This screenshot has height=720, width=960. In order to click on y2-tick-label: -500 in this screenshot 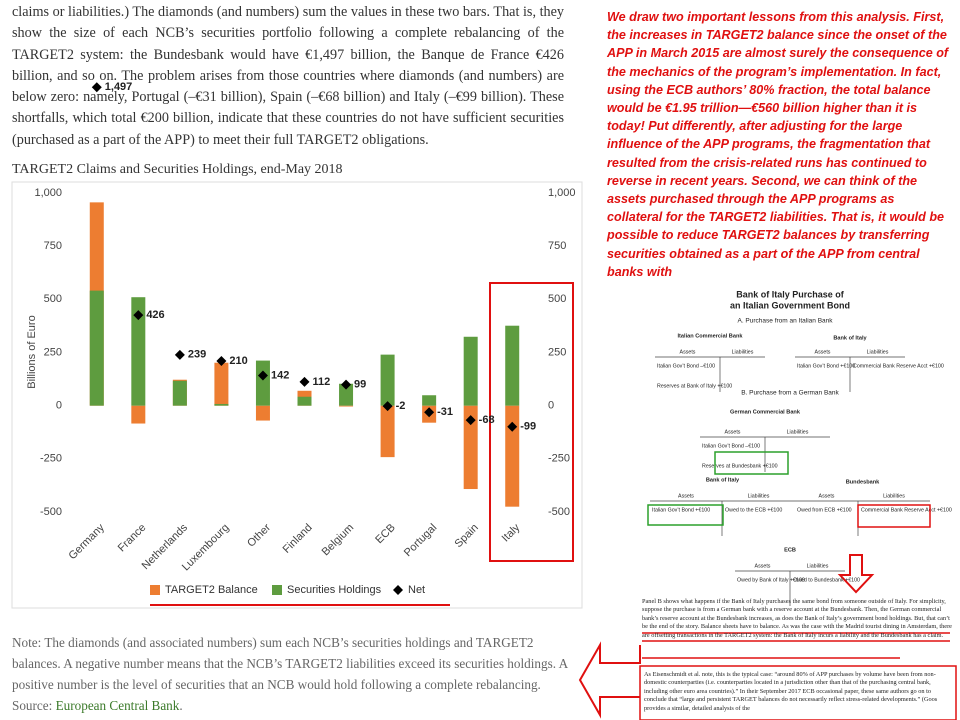, I will do `click(559, 512)`.